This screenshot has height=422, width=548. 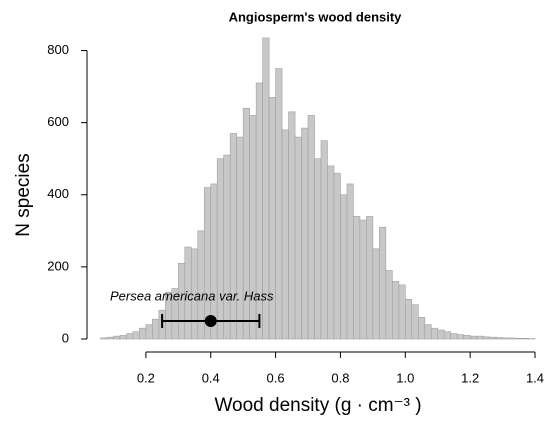 I want to click on y-tick-label: 200, so click(x=58, y=265).